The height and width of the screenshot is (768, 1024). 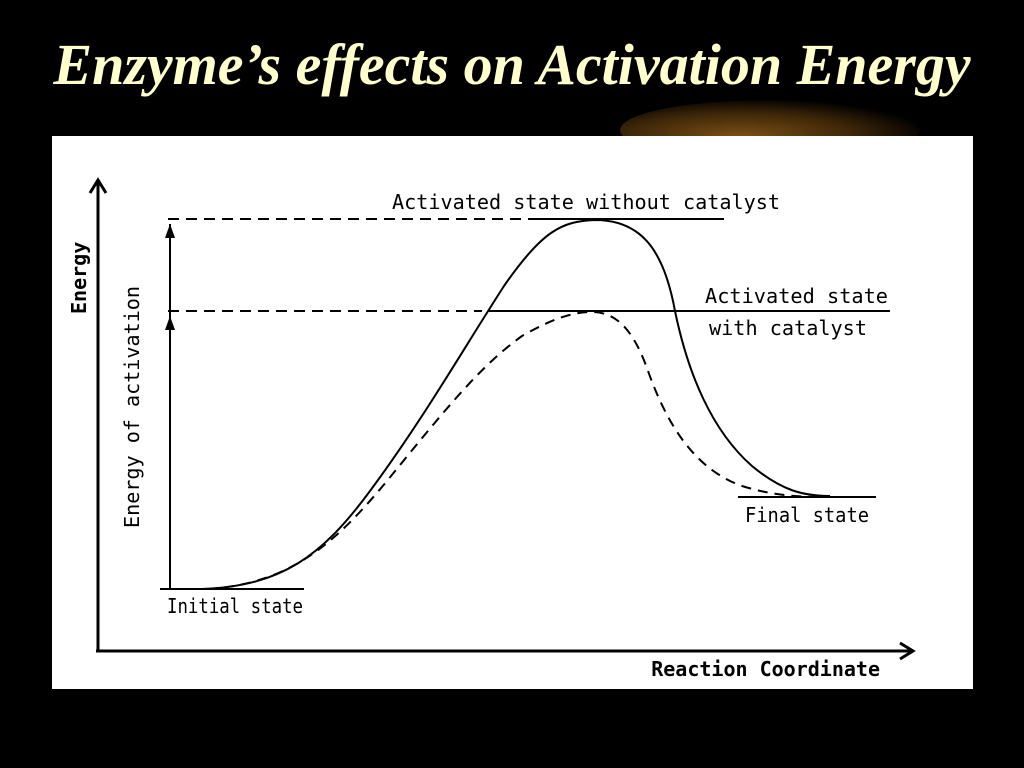 What do you see at coordinates (907, 651) in the screenshot?
I see `x-axis-arrow` at bounding box center [907, 651].